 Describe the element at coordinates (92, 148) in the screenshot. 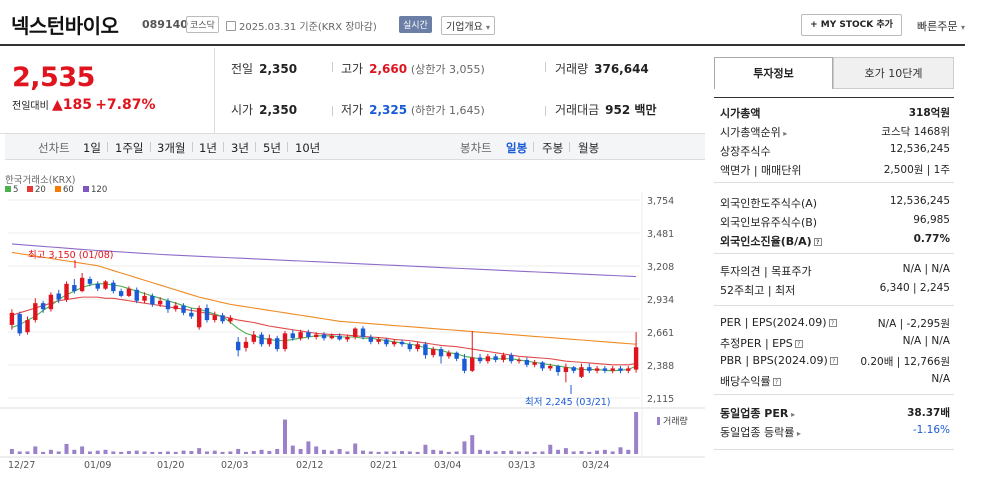

I see `period-1d: 1일` at that location.